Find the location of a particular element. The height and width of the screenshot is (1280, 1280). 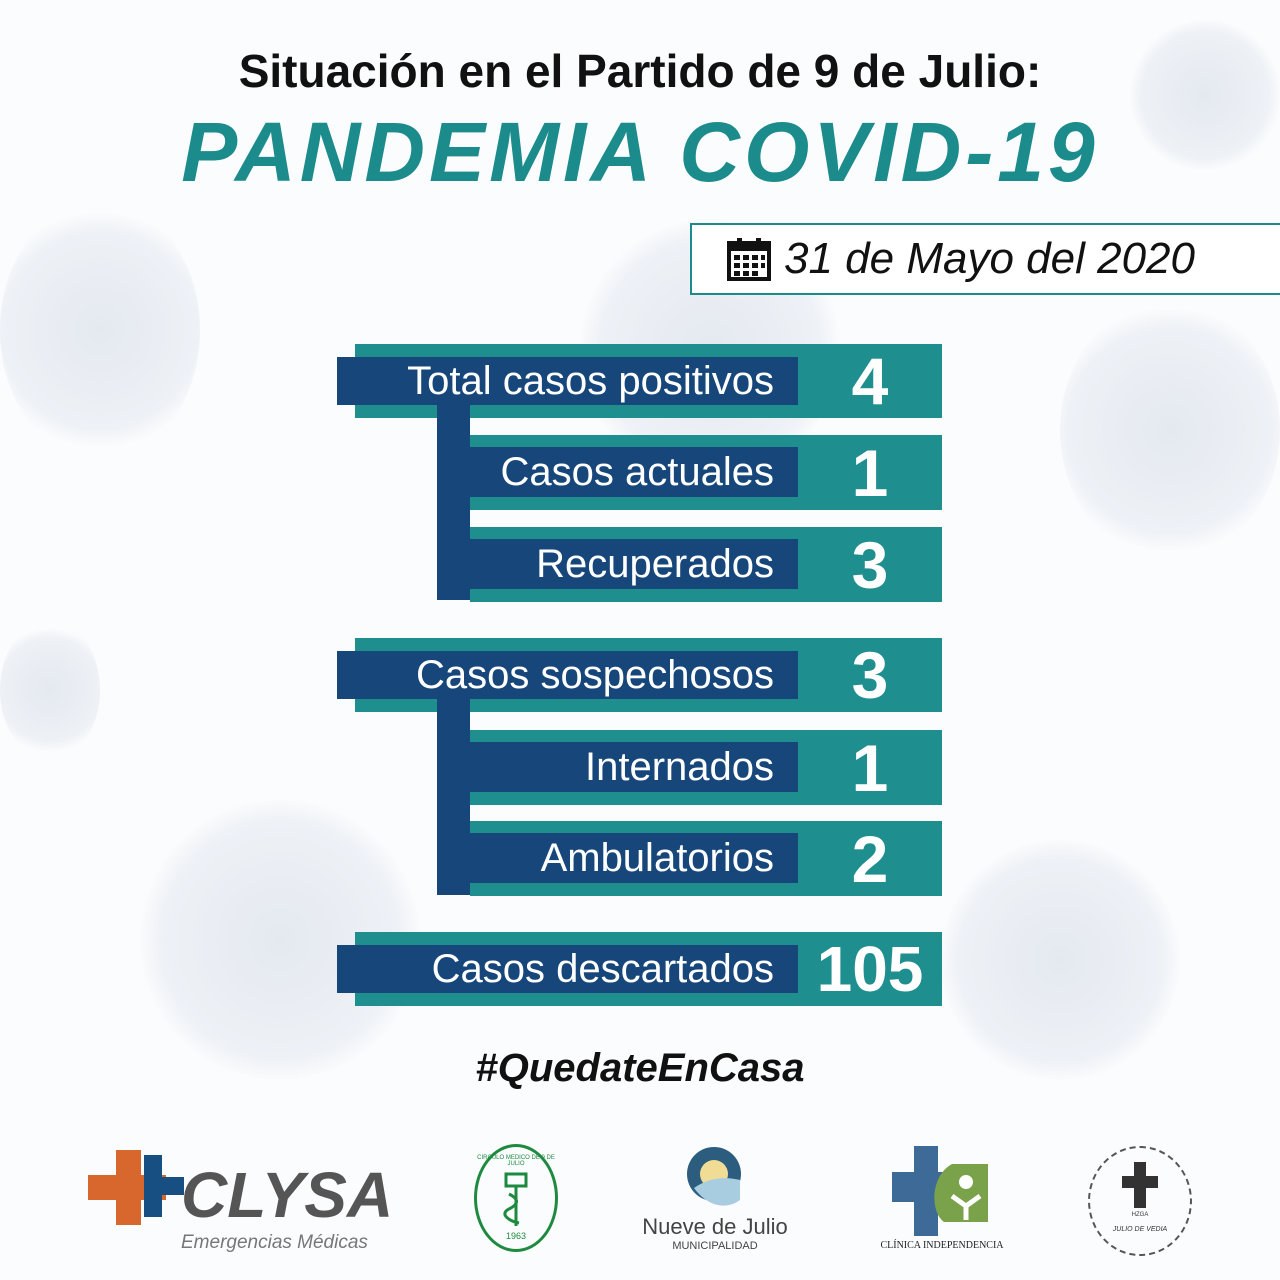

stat-label: Recuperados is located at coordinates (632, 564).